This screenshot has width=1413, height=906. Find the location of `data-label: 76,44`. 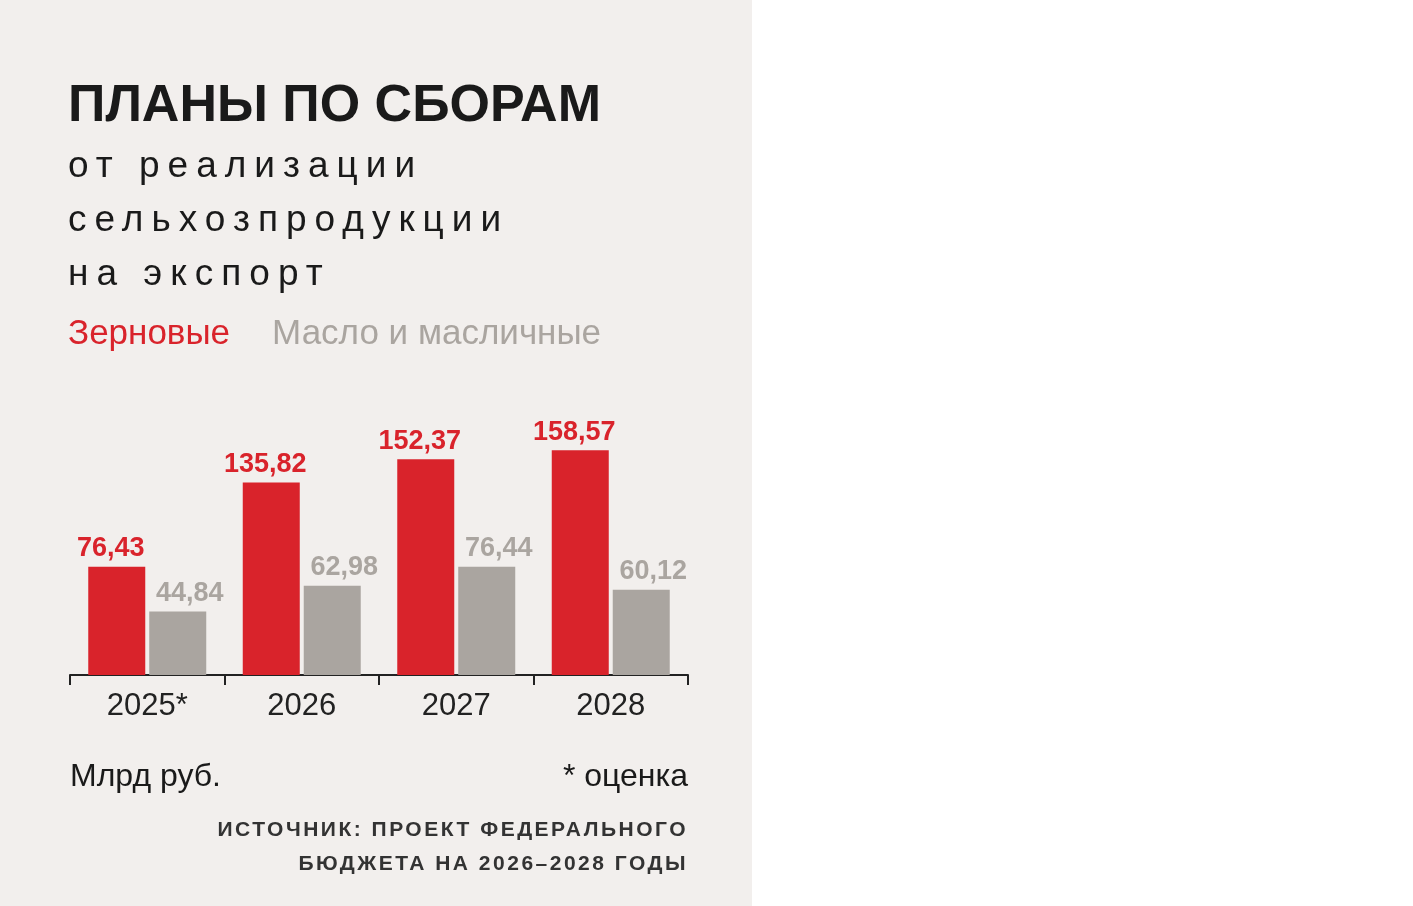

data-label: 76,44 is located at coordinates (498, 547).